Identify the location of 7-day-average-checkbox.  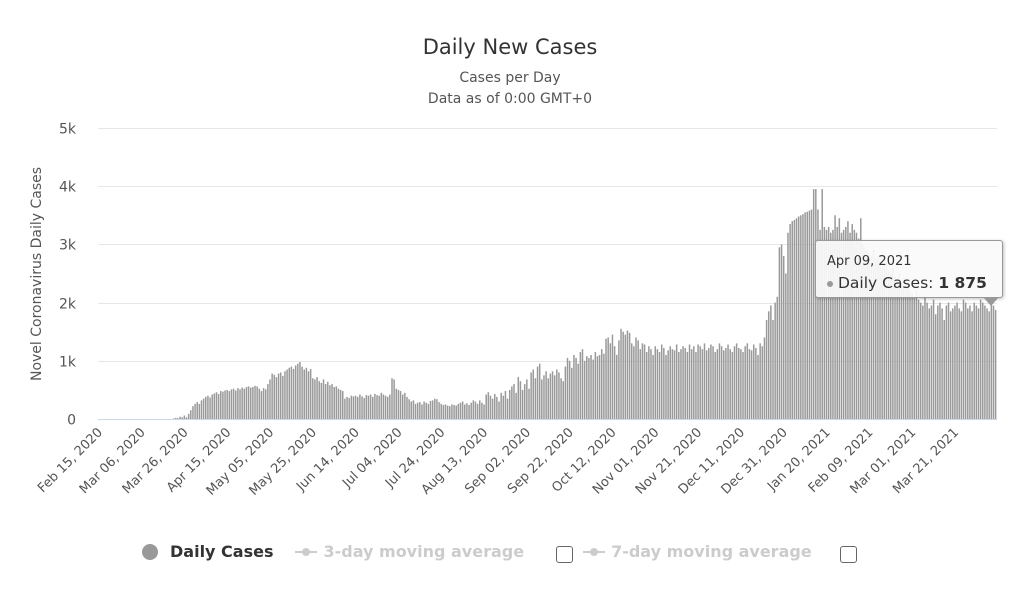
(848, 554).